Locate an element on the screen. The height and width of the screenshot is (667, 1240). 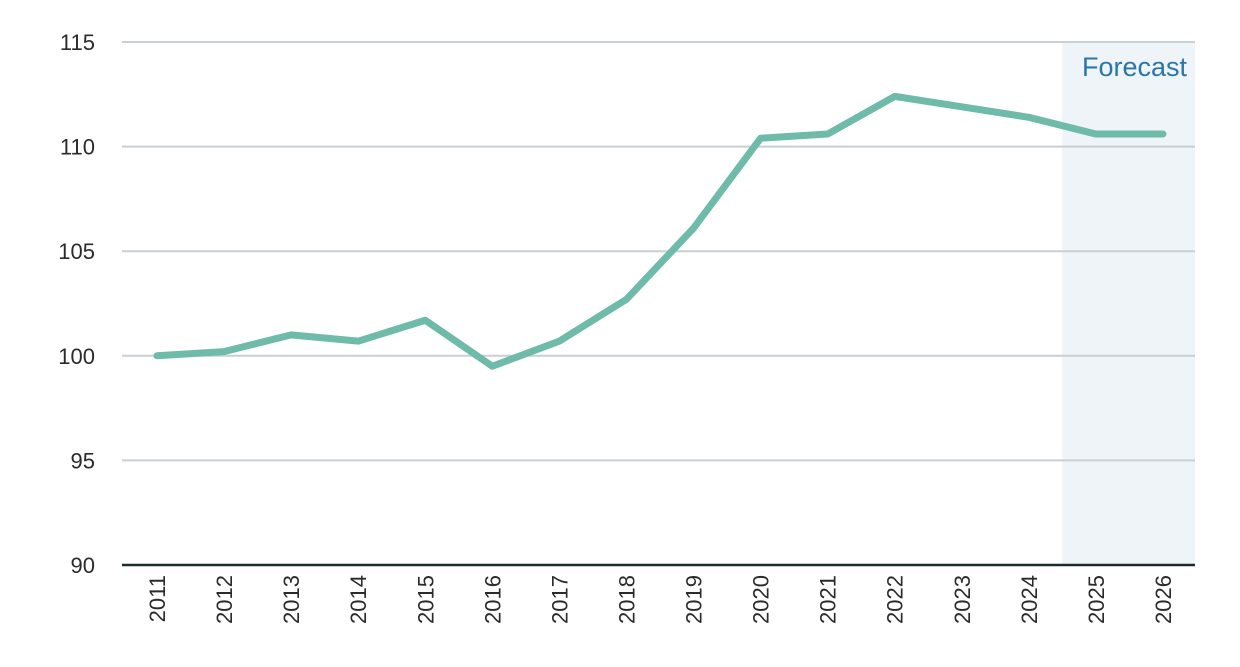
x-tick-label: 2021 is located at coordinates (828, 599).